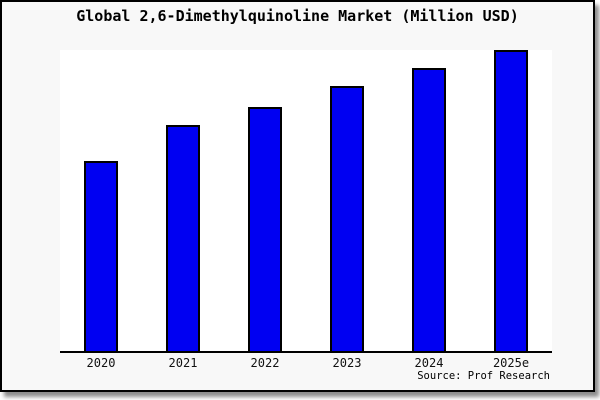 This screenshot has height=400, width=600. I want to click on bar-slot-2023, so click(347, 200).